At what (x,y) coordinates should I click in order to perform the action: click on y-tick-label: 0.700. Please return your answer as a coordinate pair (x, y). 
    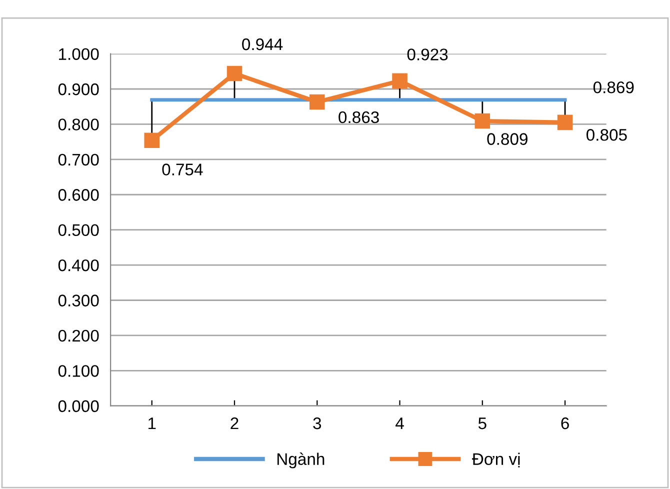
    Looking at the image, I should click on (78, 160).